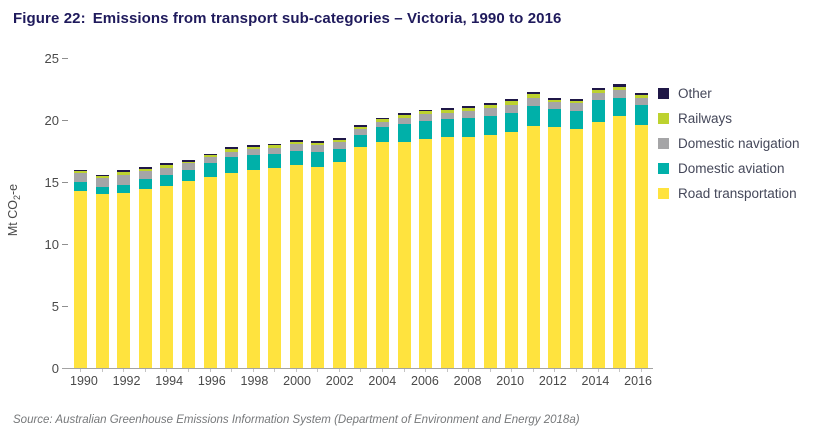 Image resolution: width=825 pixels, height=445 pixels. Describe the element at coordinates (253, 256) in the screenshot. I see `bar-1998` at that location.